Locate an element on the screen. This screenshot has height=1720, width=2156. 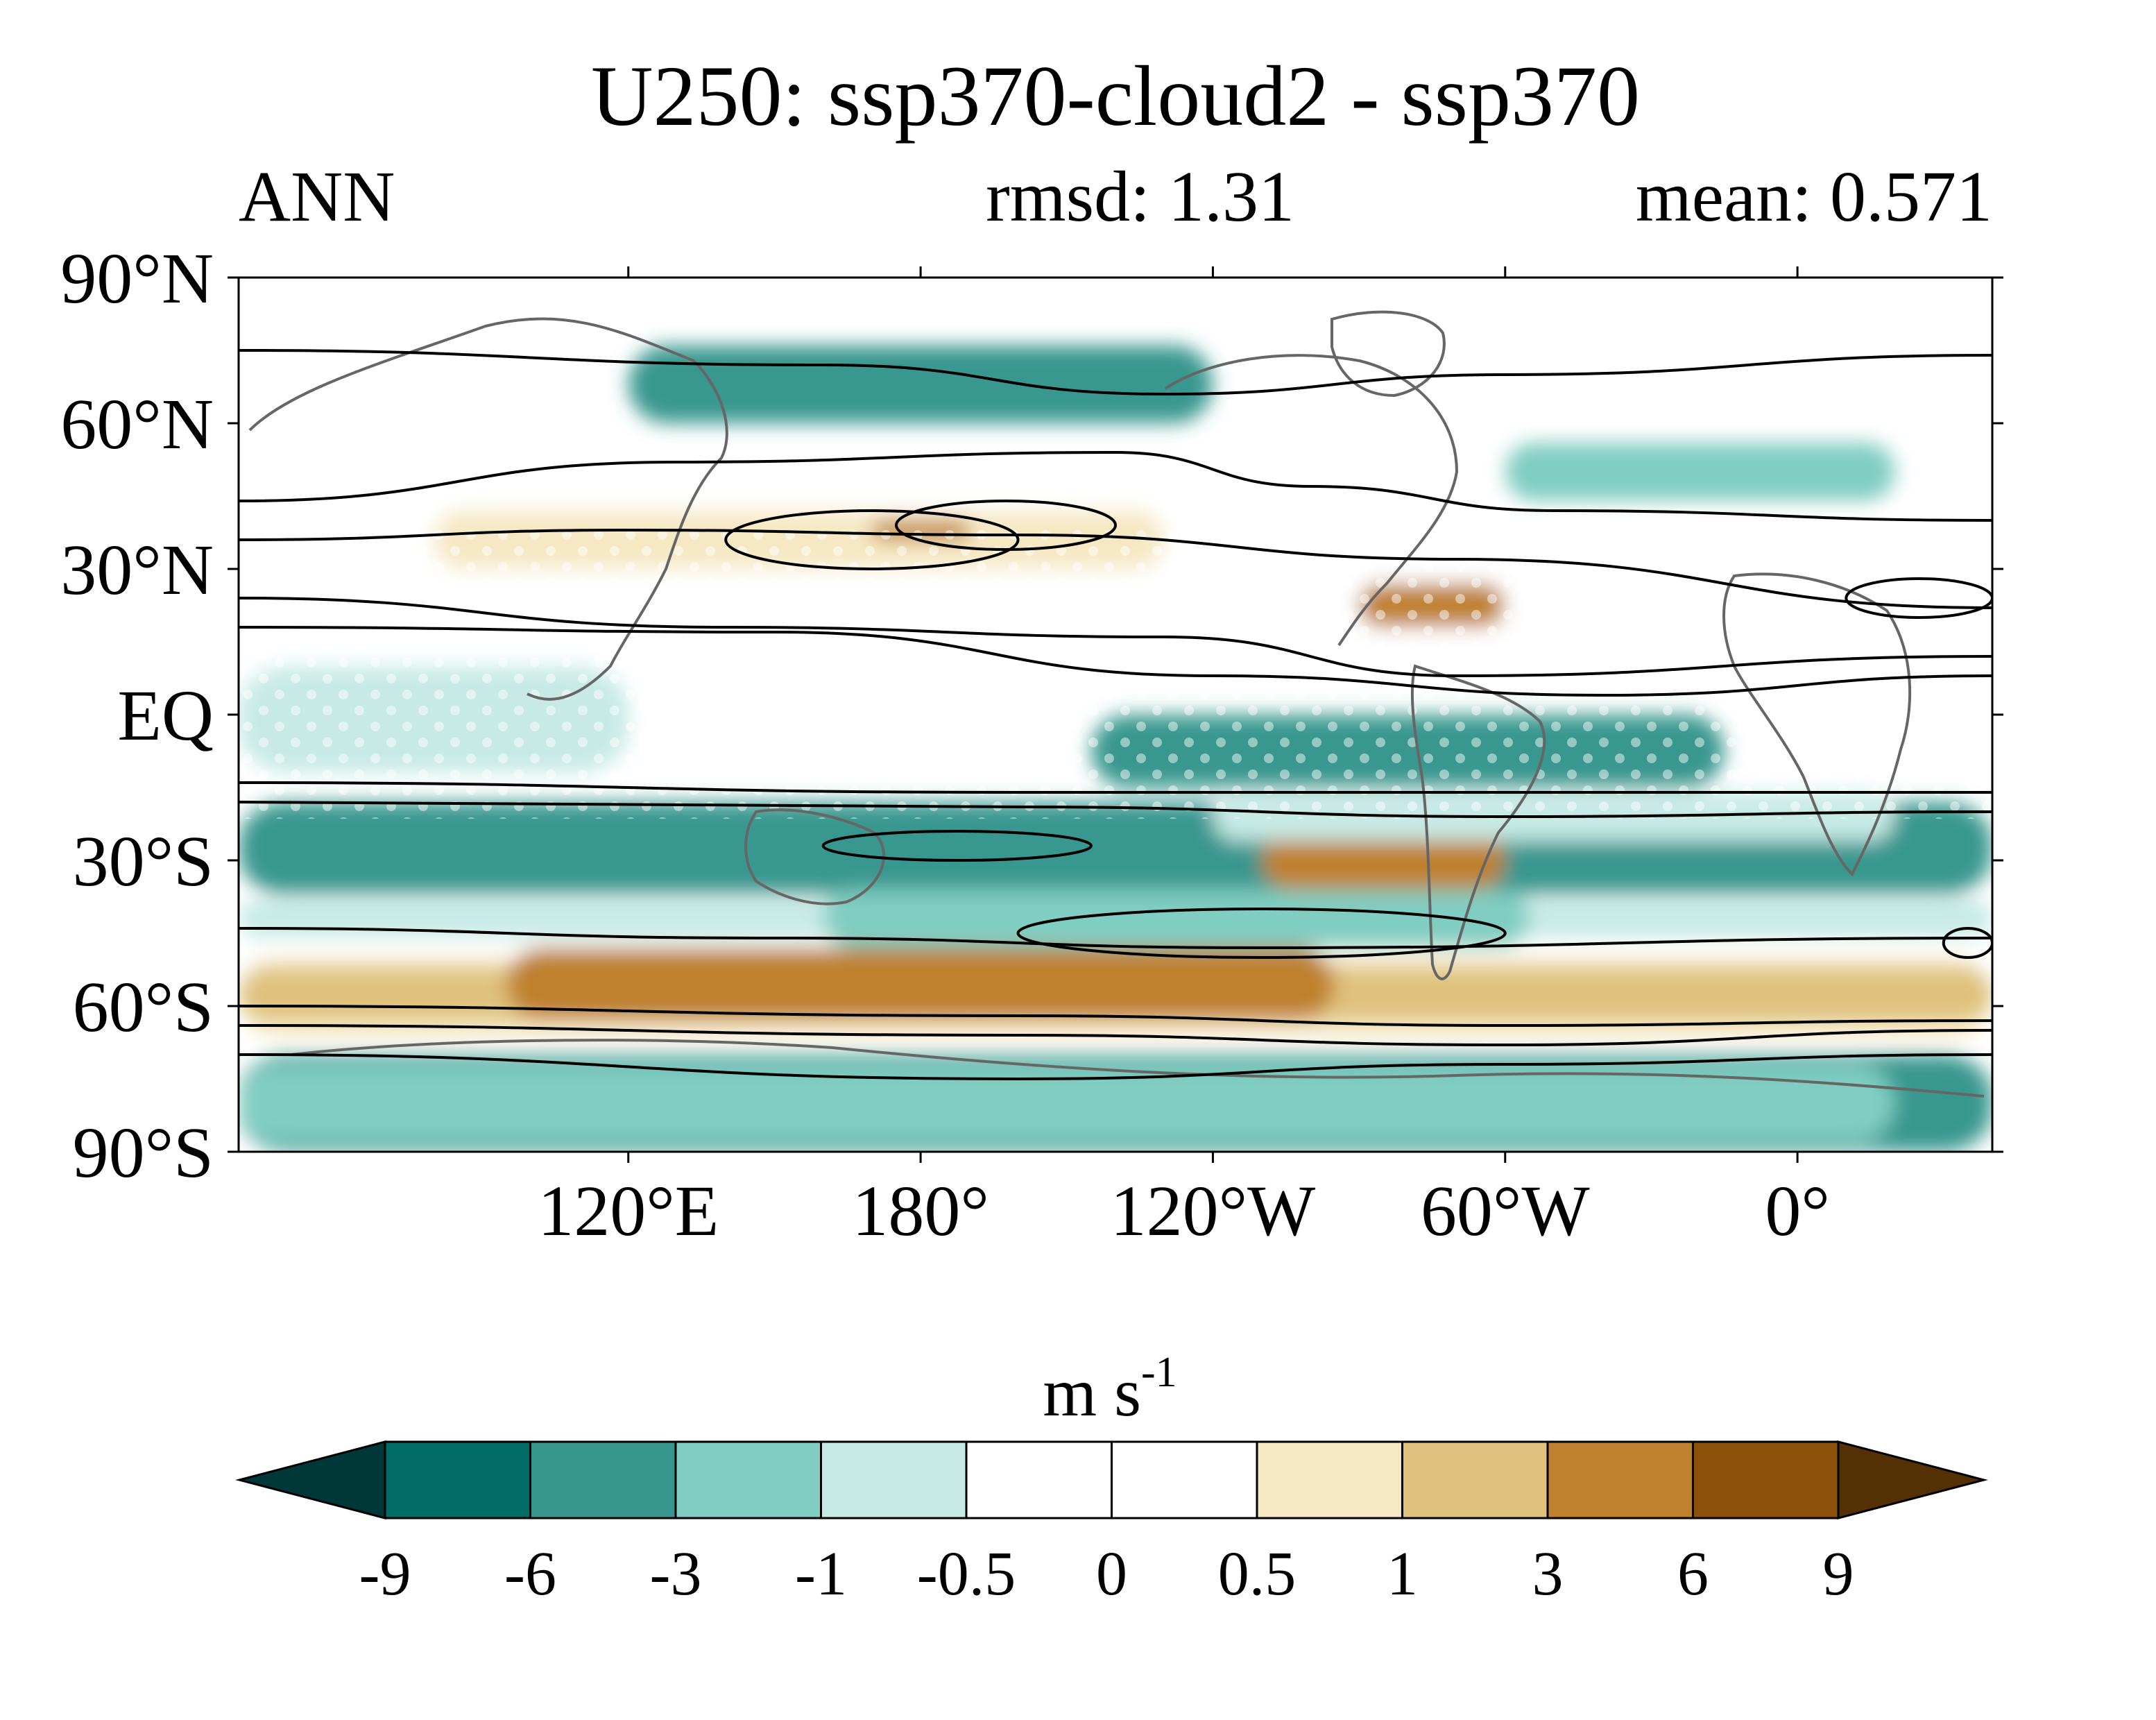
colorbar is located at coordinates (1111, 1479).